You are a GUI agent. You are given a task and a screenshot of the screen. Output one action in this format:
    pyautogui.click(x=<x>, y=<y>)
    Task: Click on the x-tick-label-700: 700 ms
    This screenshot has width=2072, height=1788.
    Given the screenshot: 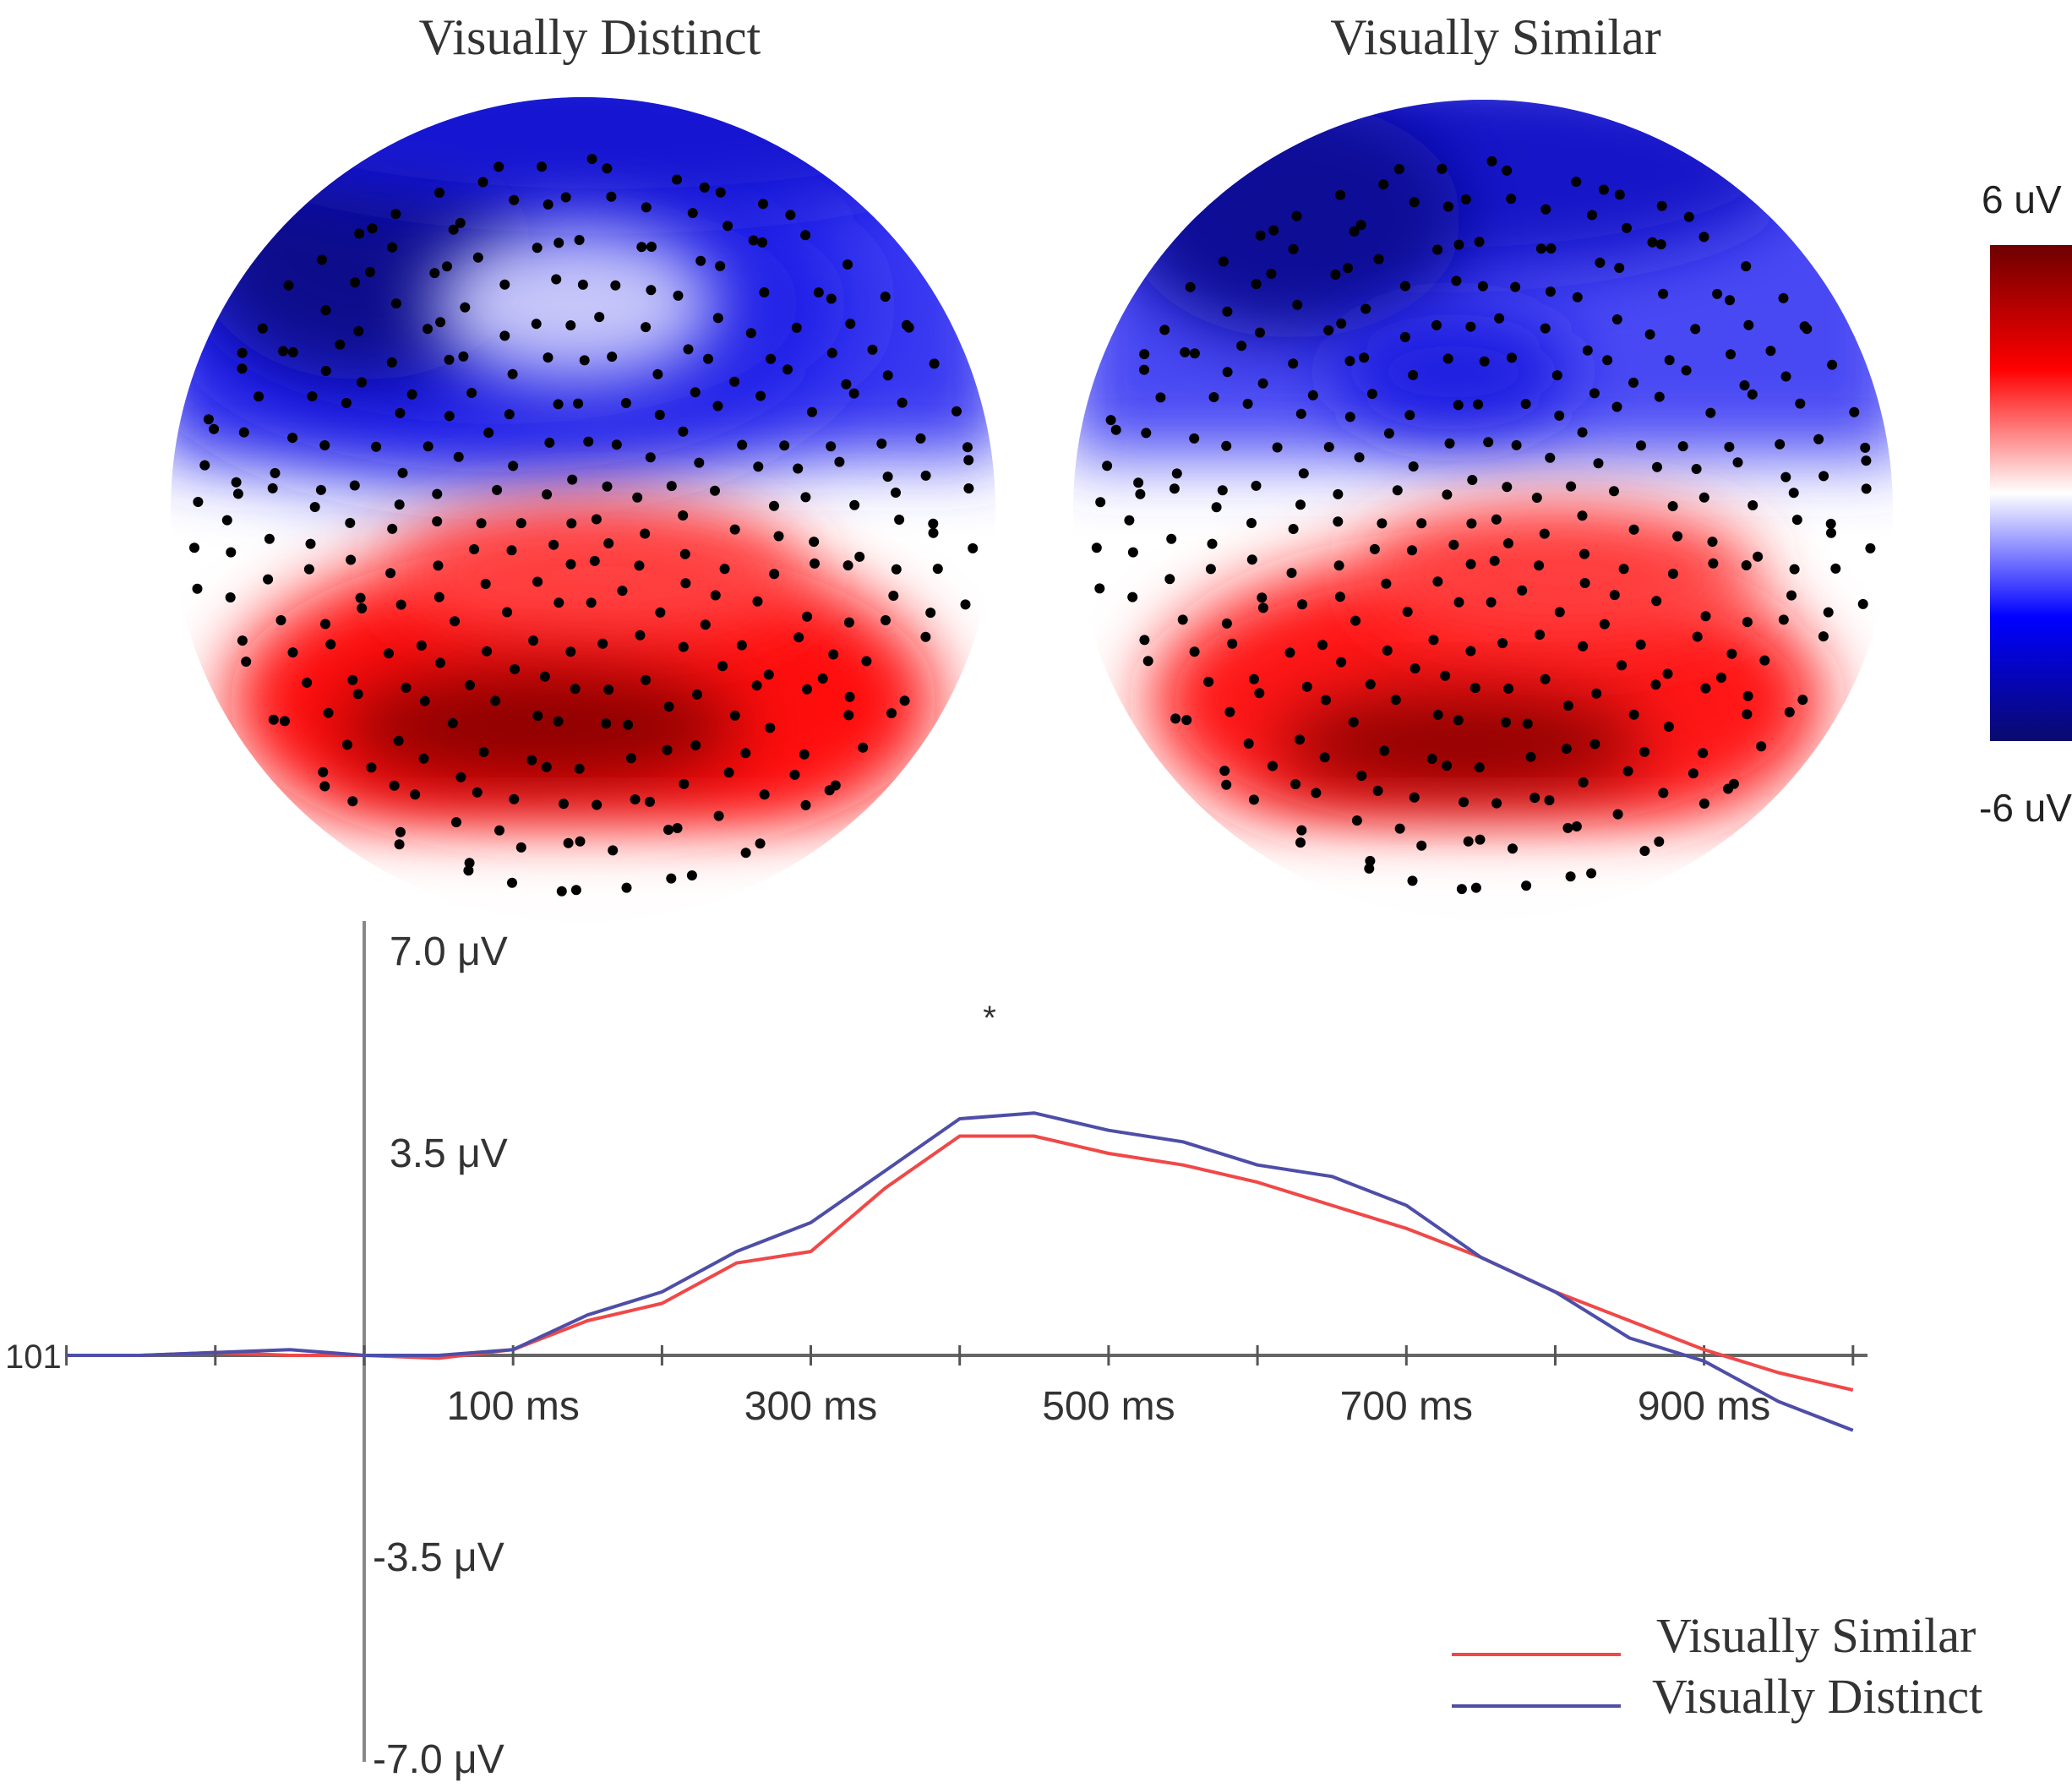 What is the action you would take?
    pyautogui.click(x=1406, y=1406)
    